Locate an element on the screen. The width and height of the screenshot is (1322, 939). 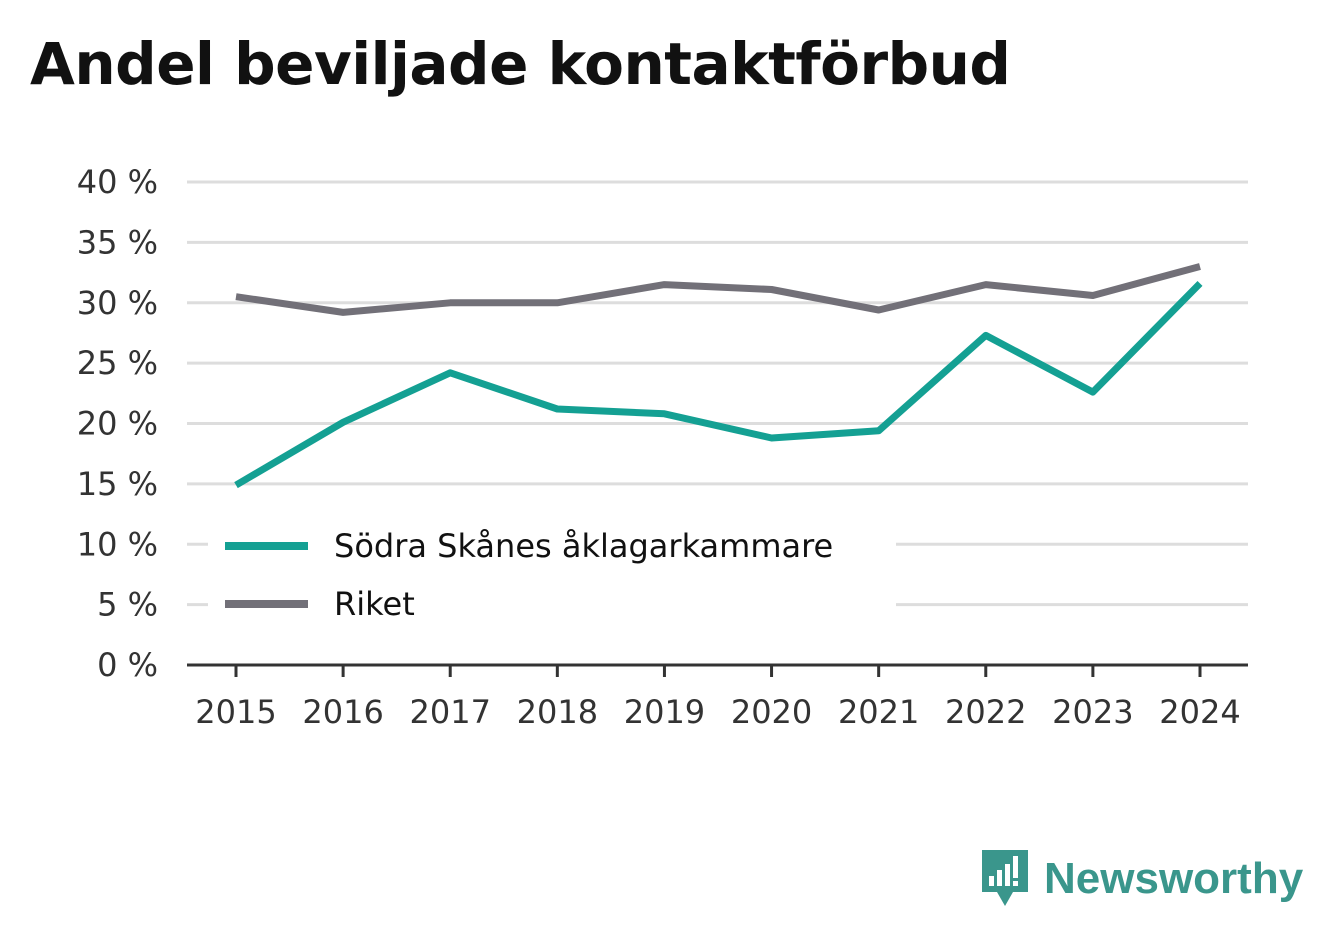
legend: Södra Skånes åklagarkammare Riket is located at coordinates (552, 575).